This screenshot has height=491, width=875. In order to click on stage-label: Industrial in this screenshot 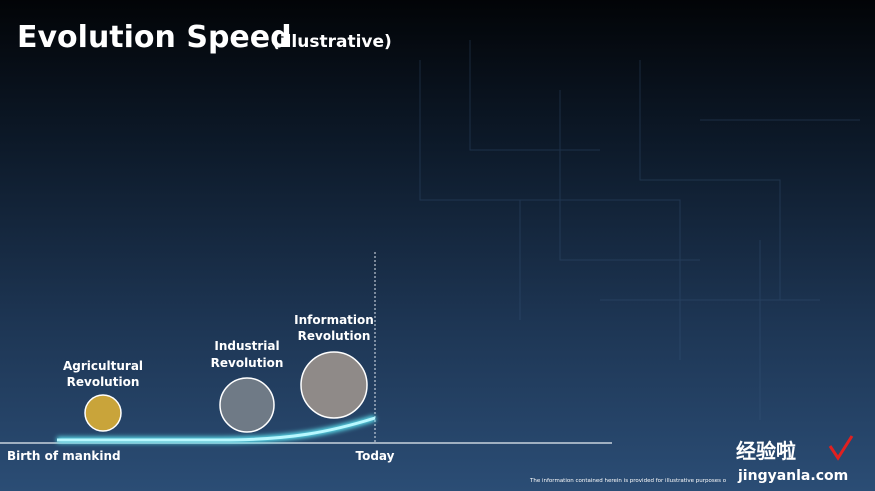, I will do `click(246, 346)`.